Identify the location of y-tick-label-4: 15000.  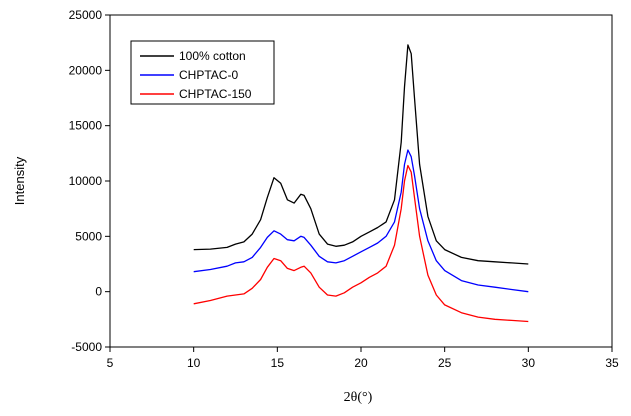
(86, 126).